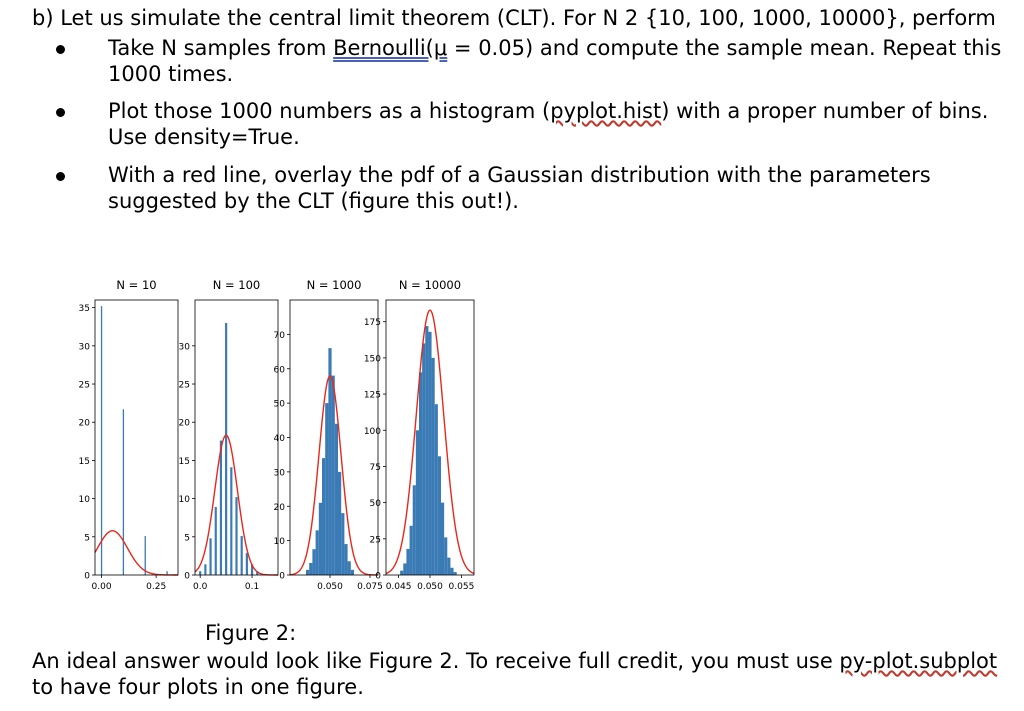 The width and height of the screenshot is (1024, 711). Describe the element at coordinates (198, 687) in the screenshot. I see `answer-text: to have four plots in one figure.` at that location.